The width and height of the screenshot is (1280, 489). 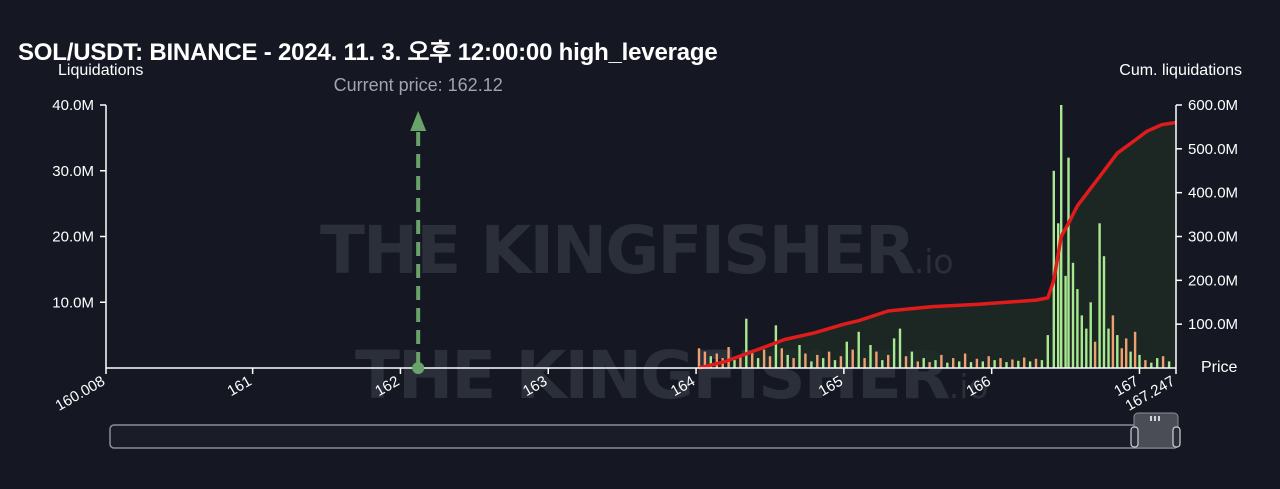 What do you see at coordinates (1213, 237) in the screenshot?
I see `right-tick-label: 300.0M` at bounding box center [1213, 237].